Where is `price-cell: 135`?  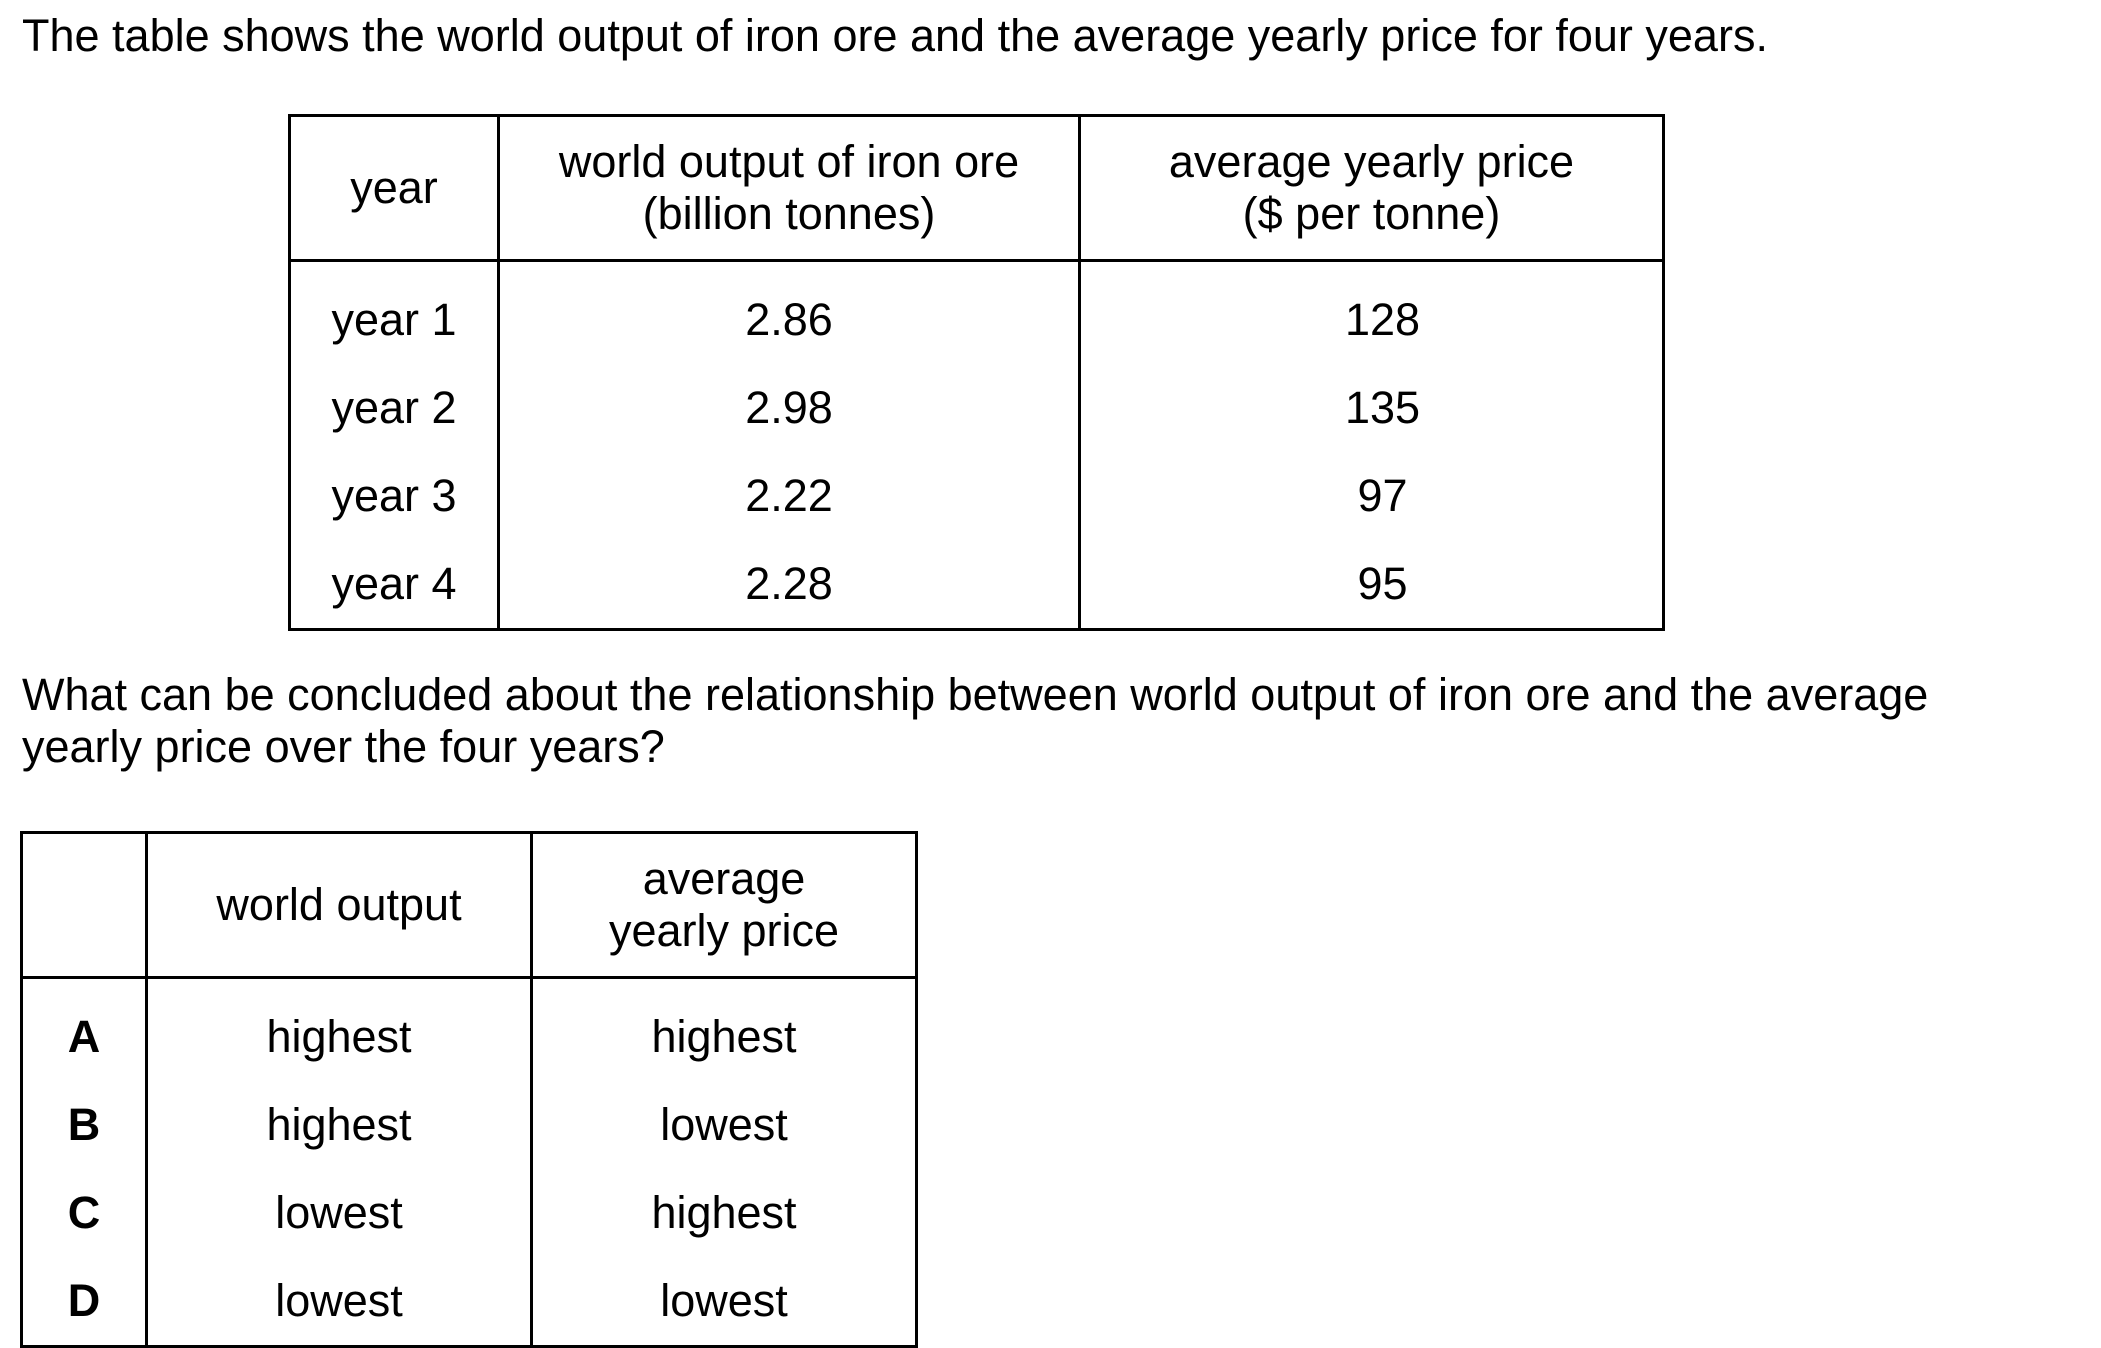
price-cell: 135 is located at coordinates (1382, 407).